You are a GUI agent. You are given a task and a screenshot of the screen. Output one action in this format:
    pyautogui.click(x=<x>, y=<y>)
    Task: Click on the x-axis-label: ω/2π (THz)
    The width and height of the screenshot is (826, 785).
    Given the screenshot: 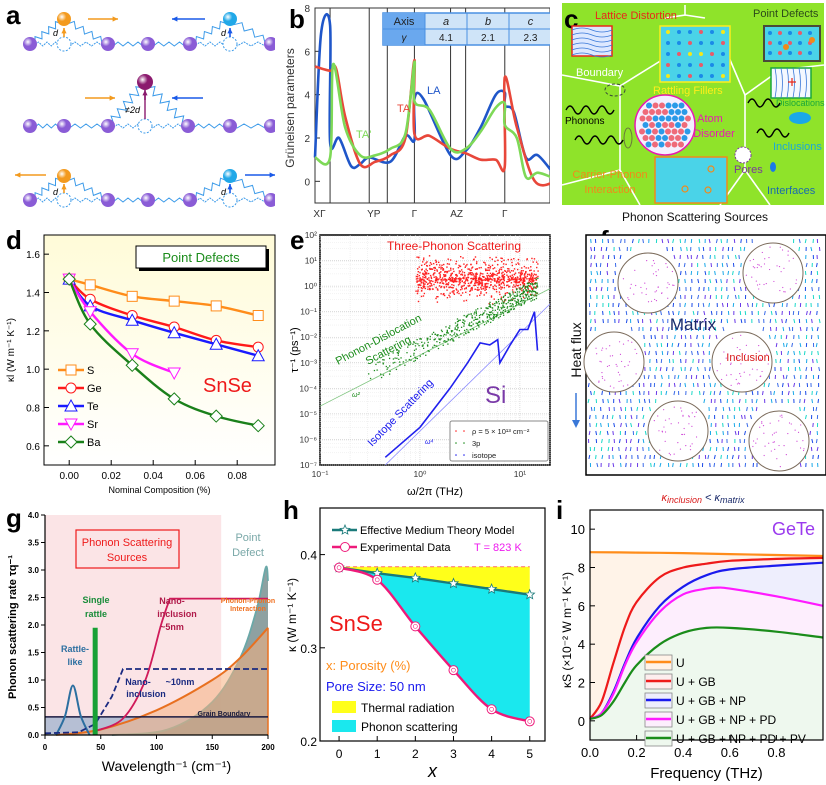 What is the action you would take?
    pyautogui.click(x=435, y=492)
    